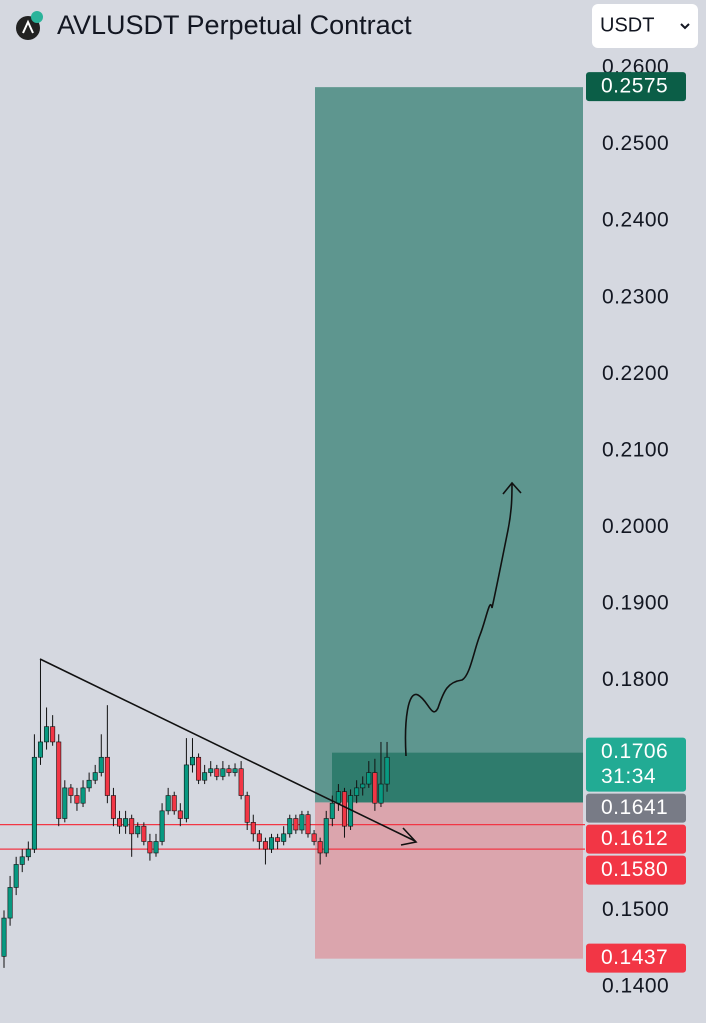 This screenshot has height=1023, width=706. What do you see at coordinates (635, 220) in the screenshot?
I see `y-tick-label: 0.2400` at bounding box center [635, 220].